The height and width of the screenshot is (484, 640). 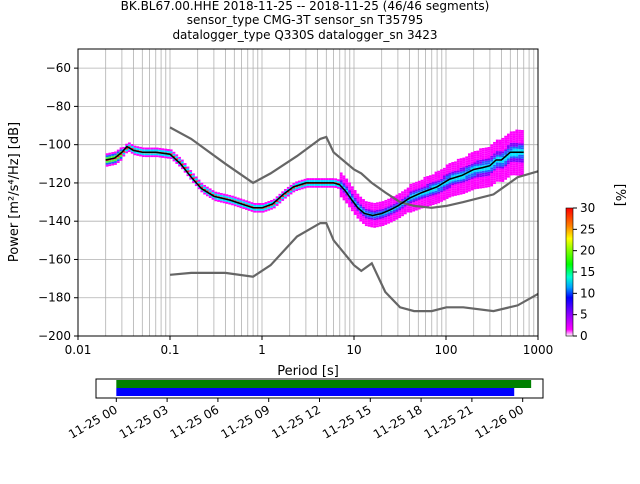 I want to click on y-axis-ticks: −200 −180 −160 −140 −120 −100 −80 −60, so click(x=58, y=202).